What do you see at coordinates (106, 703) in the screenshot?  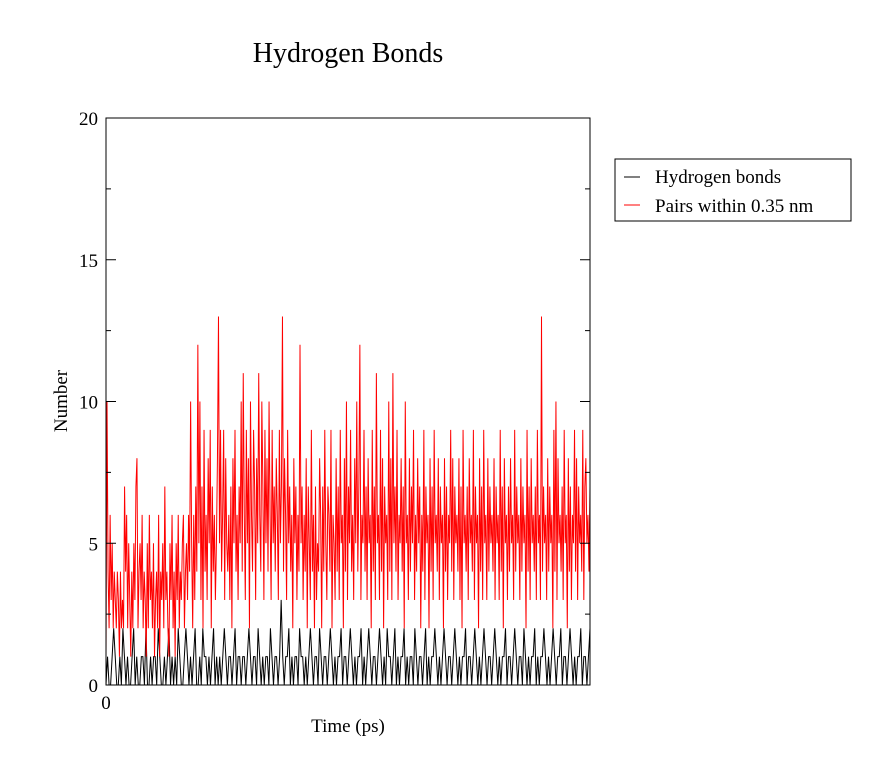 I see `x-tick-label: 0` at bounding box center [106, 703].